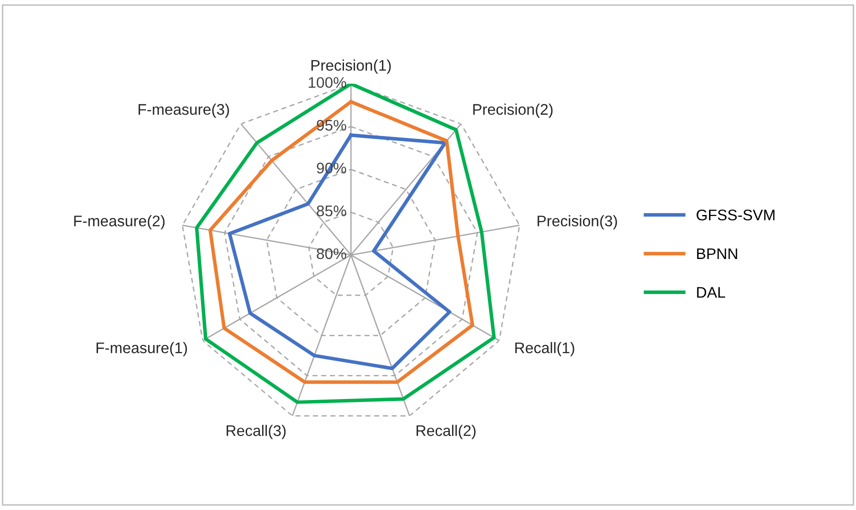  I want to click on y-tick-label: 85%, so click(331, 210).